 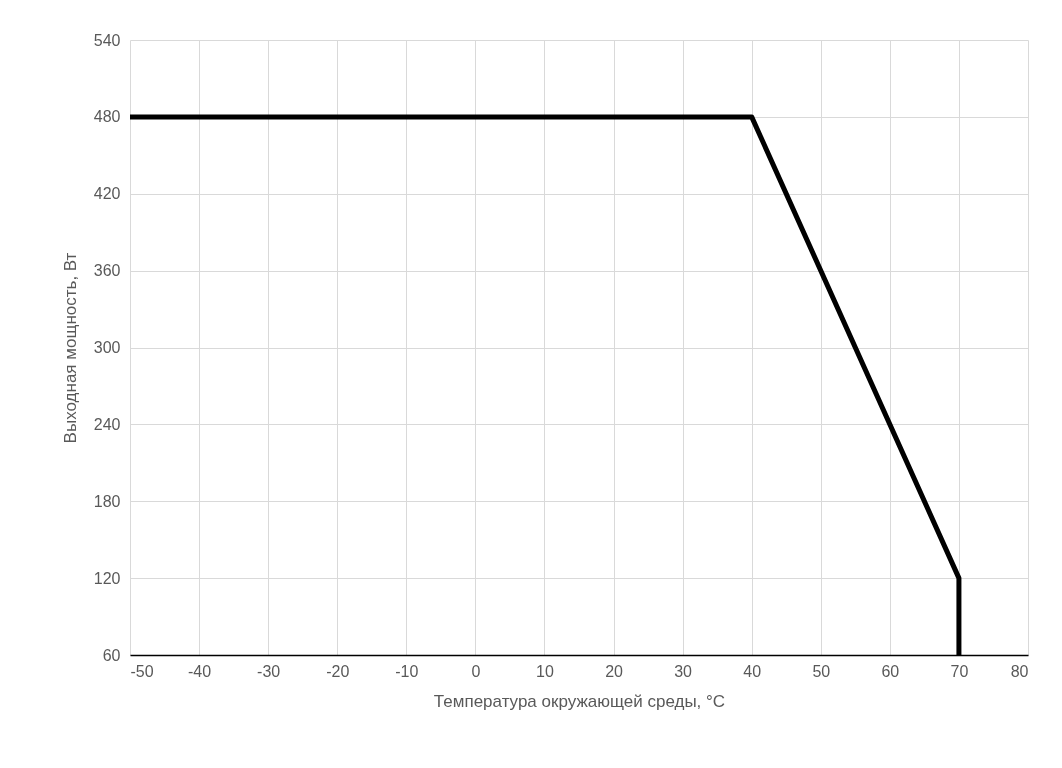 What do you see at coordinates (614, 671) in the screenshot?
I see `x-tick-label: 20` at bounding box center [614, 671].